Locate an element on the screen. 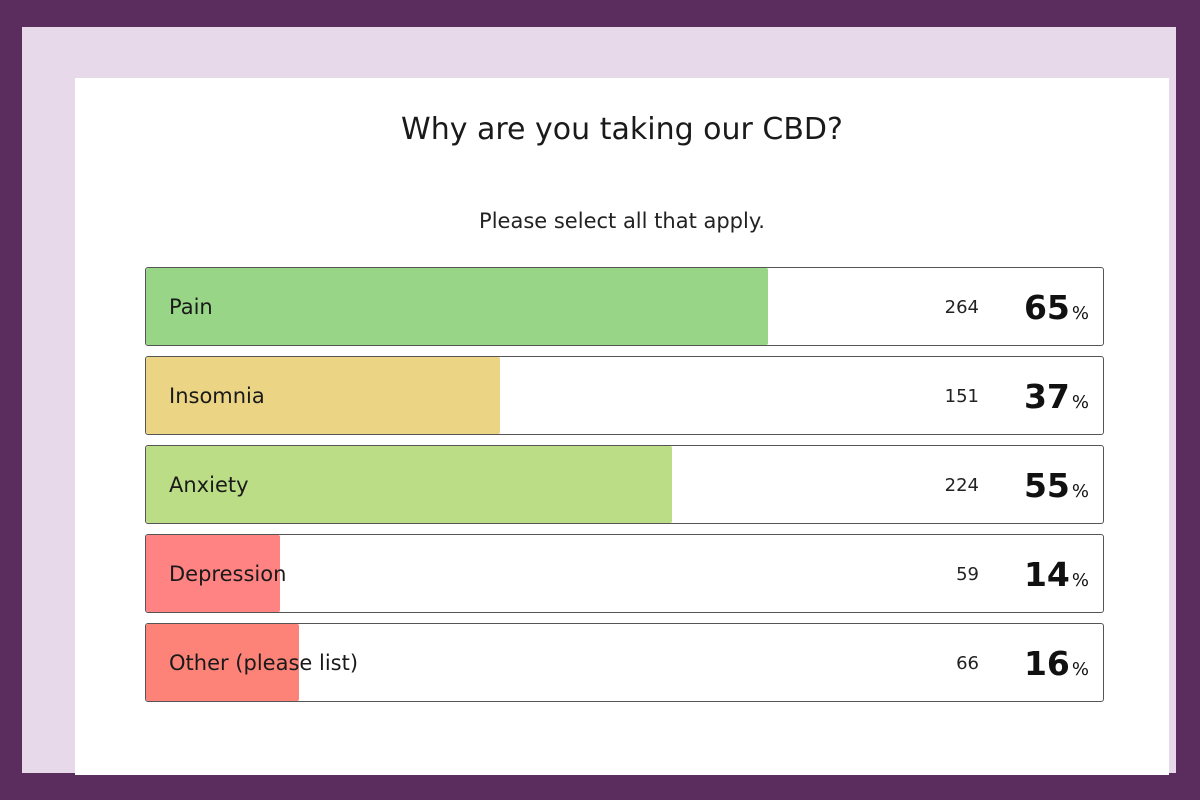 The width and height of the screenshot is (1200, 800). result-percent: 16% is located at coordinates (1056, 662).